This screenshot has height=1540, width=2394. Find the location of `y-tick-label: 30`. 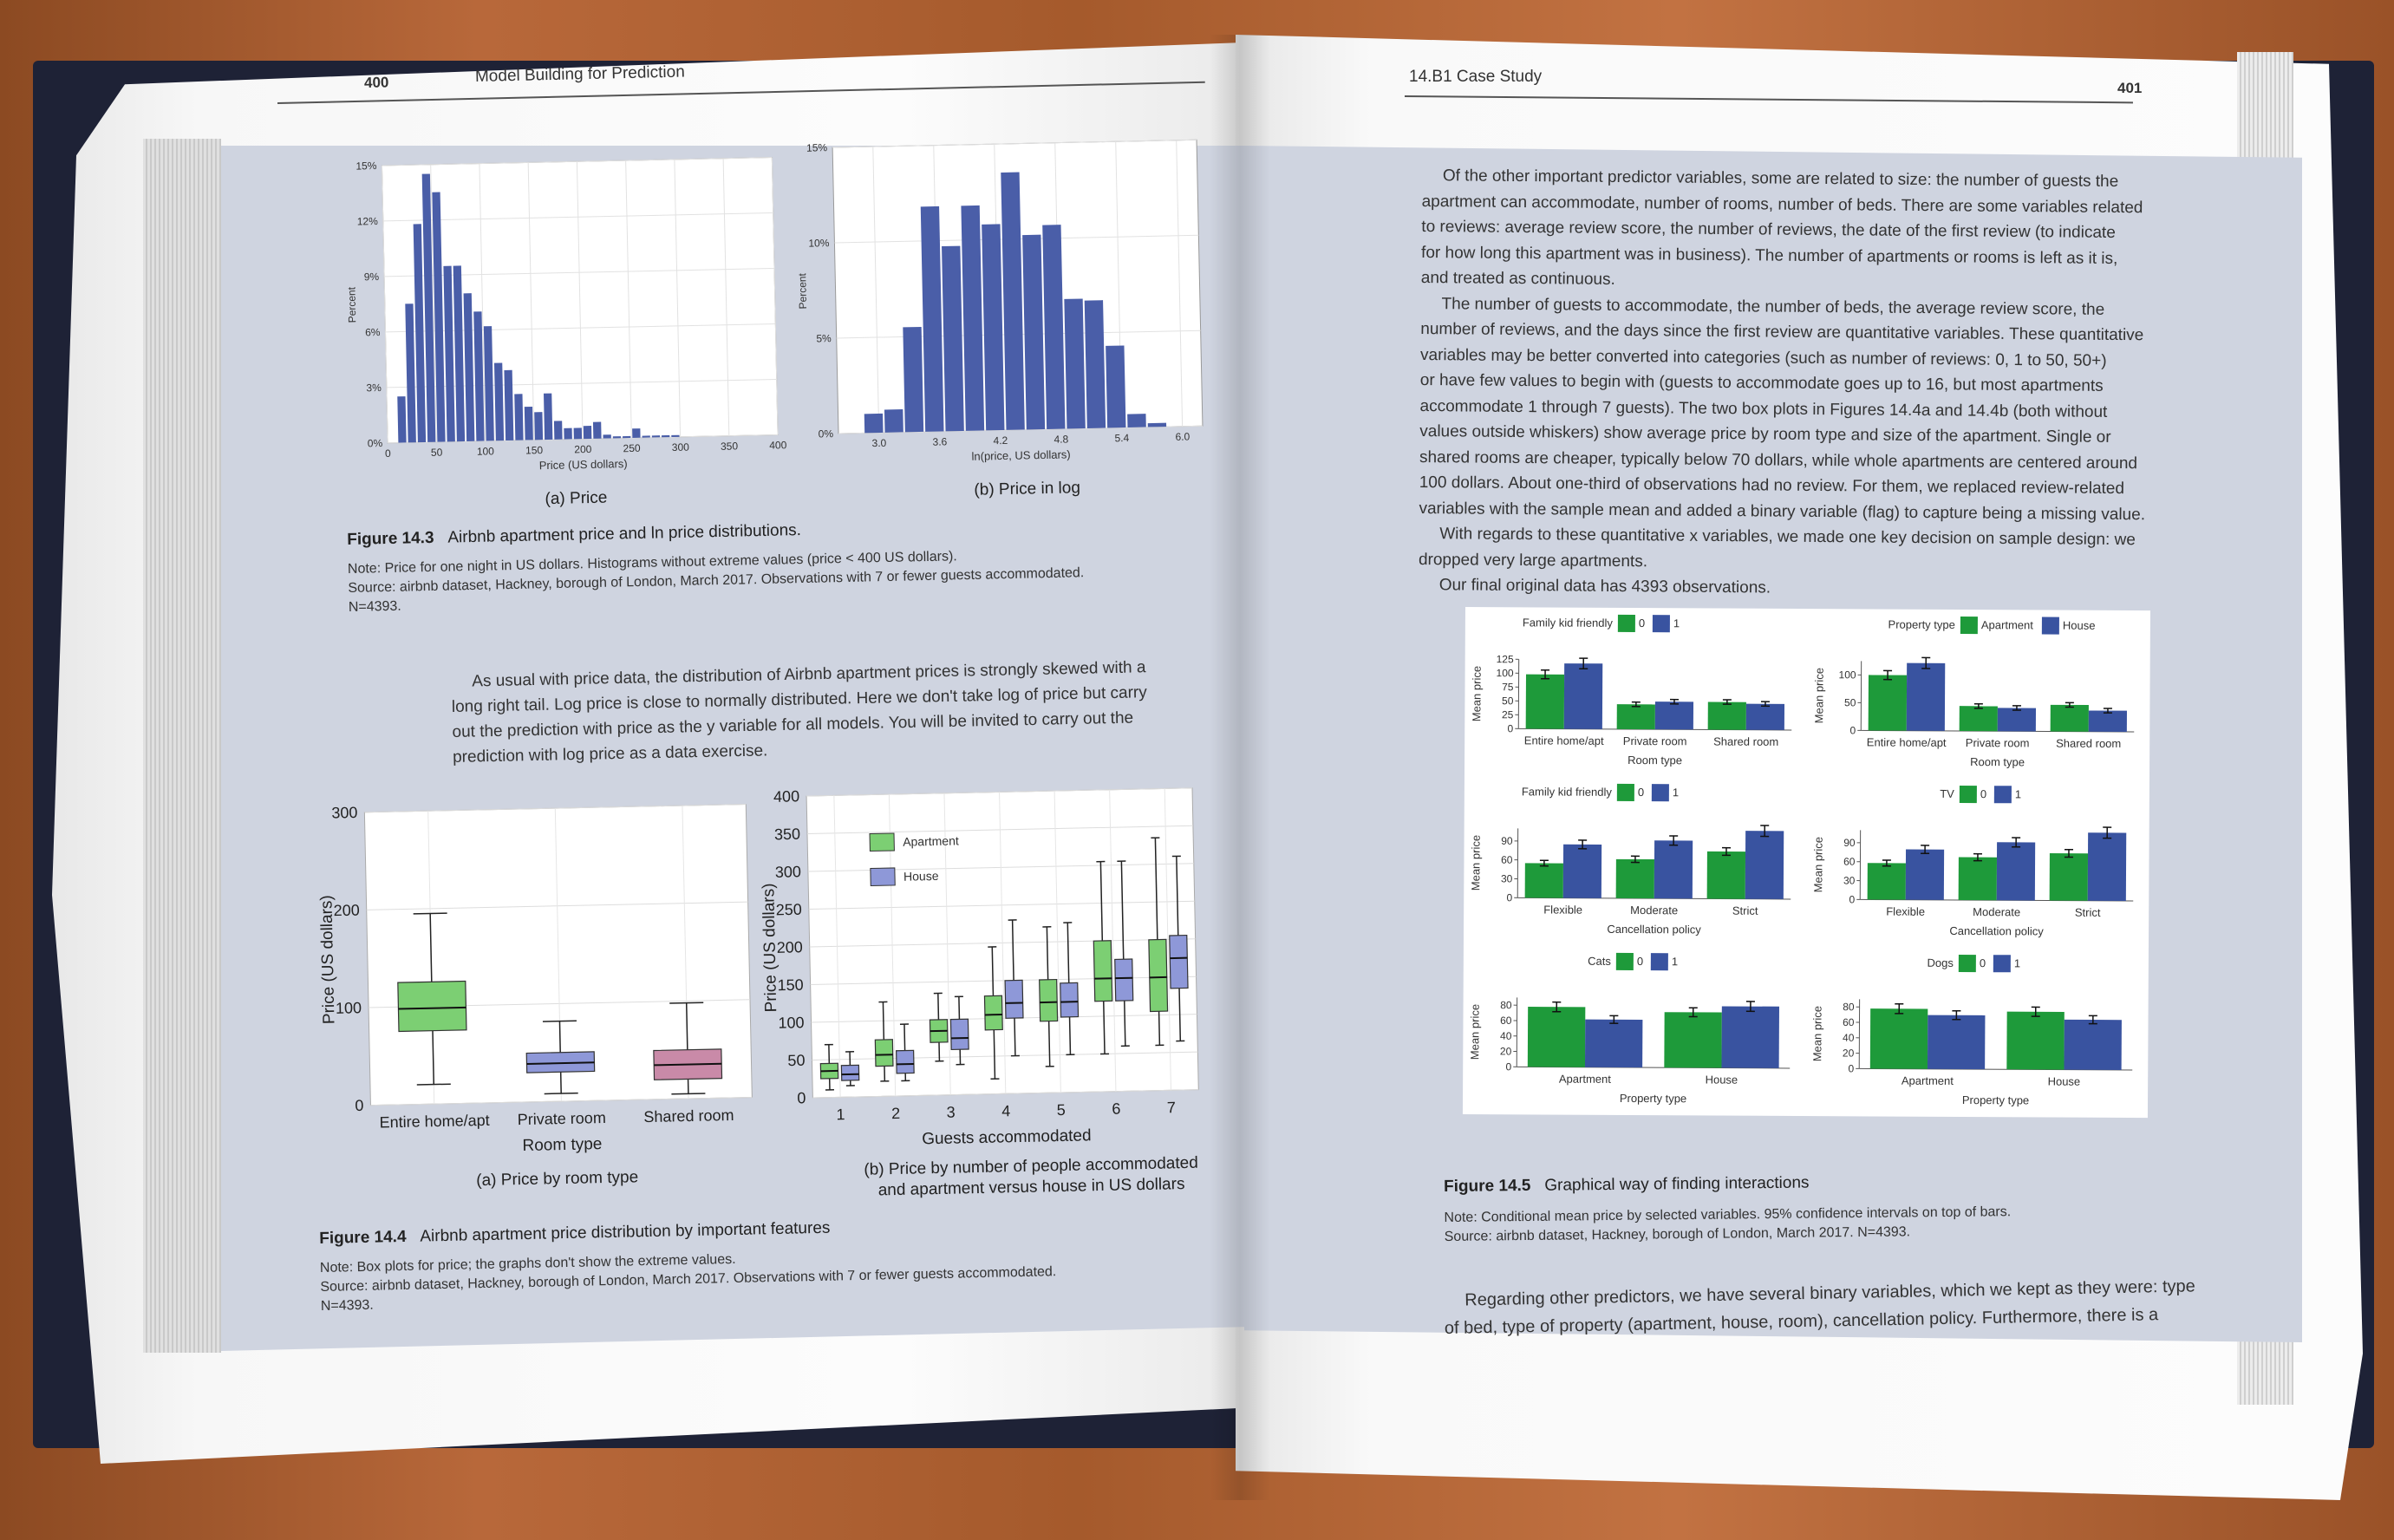

y-tick-label: 30 is located at coordinates (1849, 880).